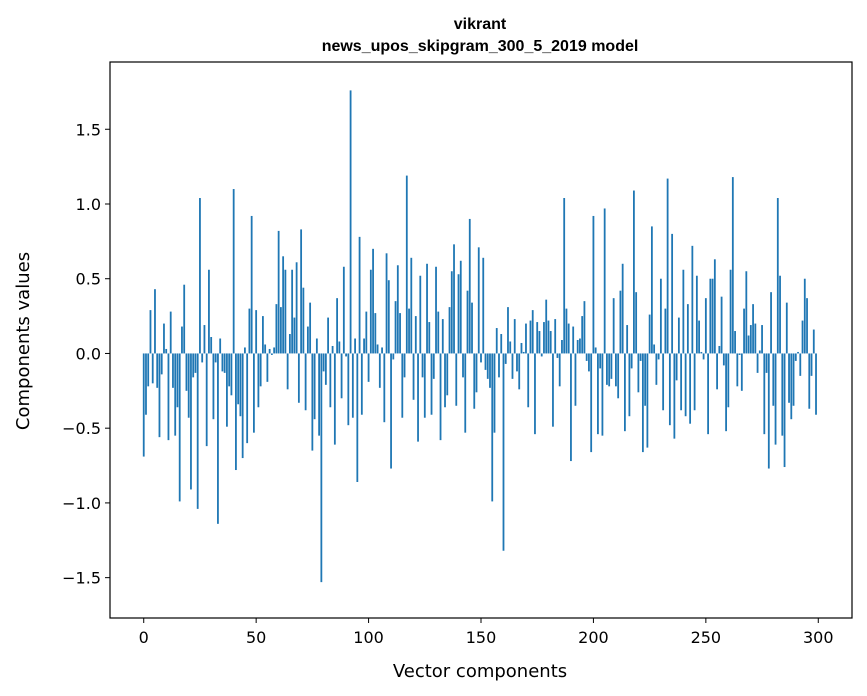  I want to click on y-tick-label: −1.5, so click(81, 578).